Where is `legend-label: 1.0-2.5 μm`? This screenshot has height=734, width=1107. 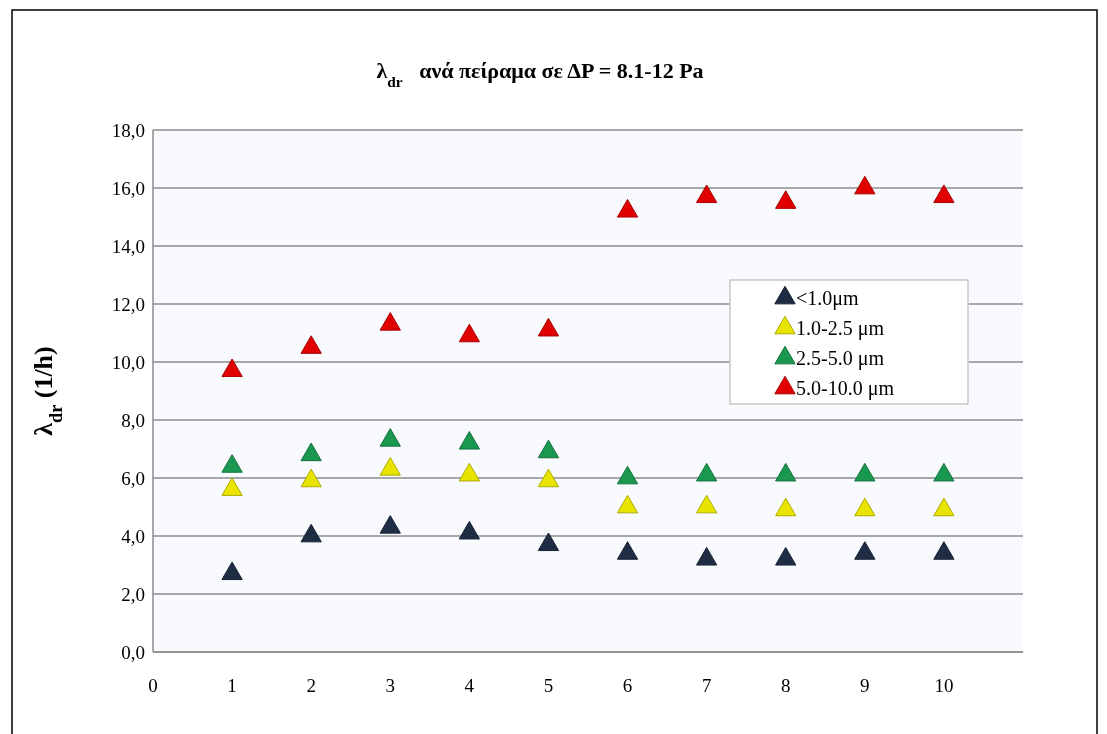 legend-label: 1.0-2.5 μm is located at coordinates (840, 328).